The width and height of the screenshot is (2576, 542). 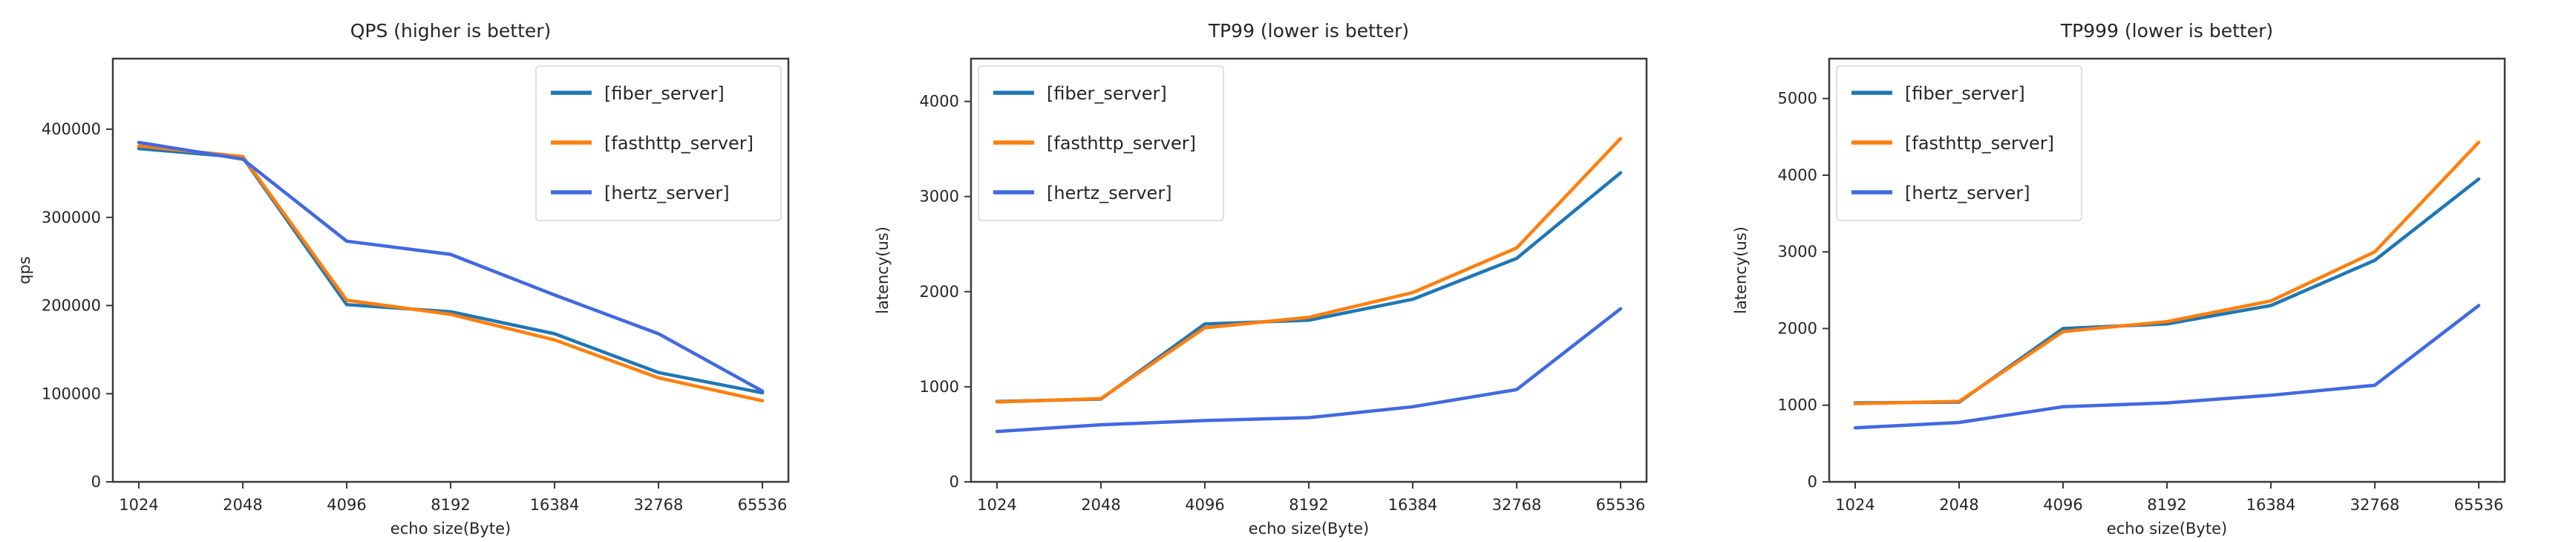 I want to click on y-axis-label: qps, so click(x=25, y=270).